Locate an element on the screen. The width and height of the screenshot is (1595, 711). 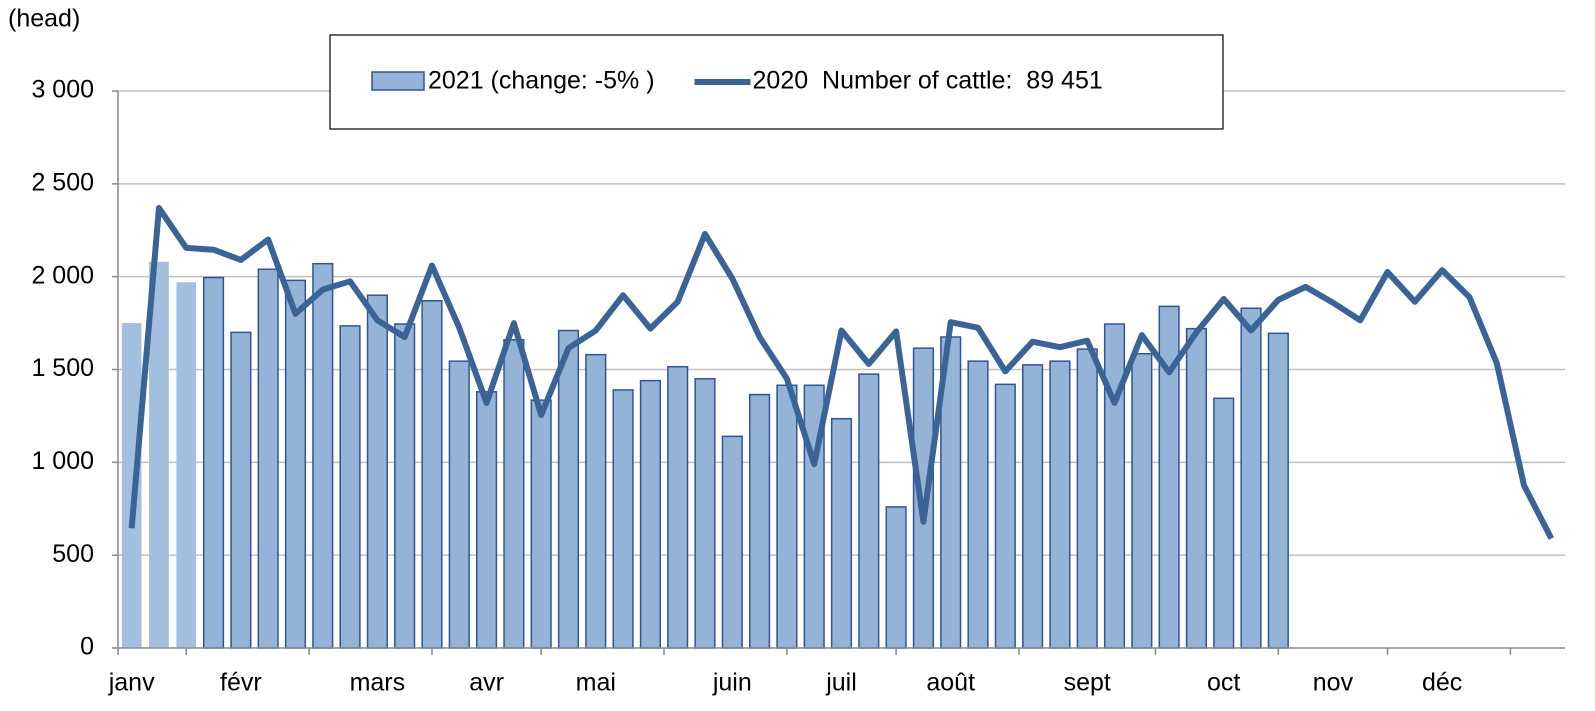
y-tick-label: 0 is located at coordinates (87, 647).